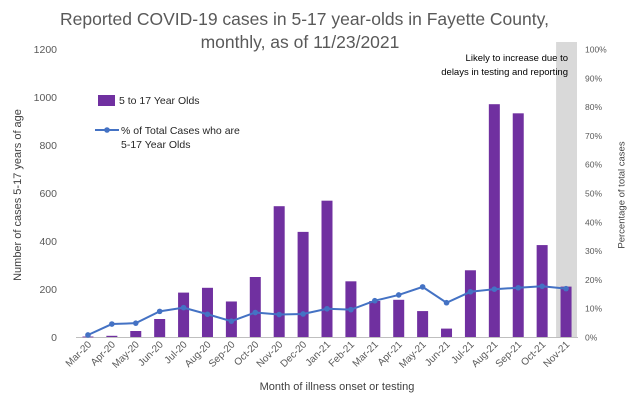 This screenshot has width=634, height=404. Describe the element at coordinates (48, 194) in the screenshot. I see `y-tick-label: 600` at that location.